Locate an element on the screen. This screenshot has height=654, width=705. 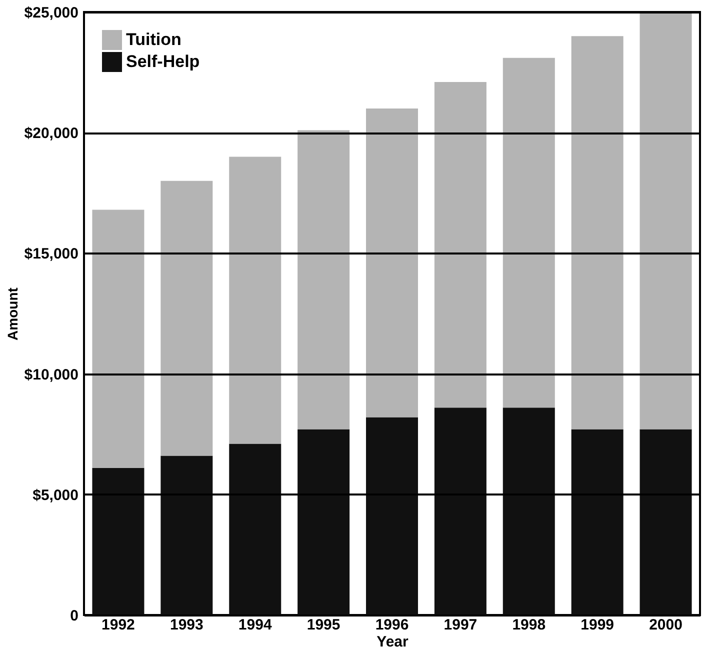
y-tick-label: $10,000 is located at coordinates (51, 375).